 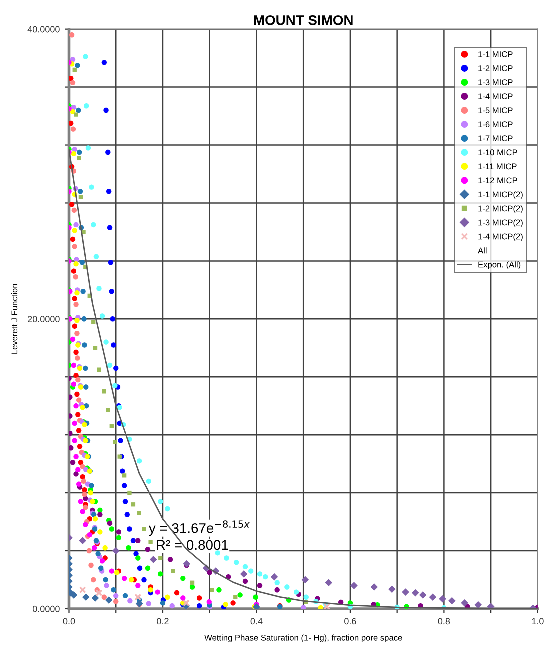 What do you see at coordinates (44, 319) in the screenshot?
I see `y-tick-label: 20.0000` at bounding box center [44, 319].